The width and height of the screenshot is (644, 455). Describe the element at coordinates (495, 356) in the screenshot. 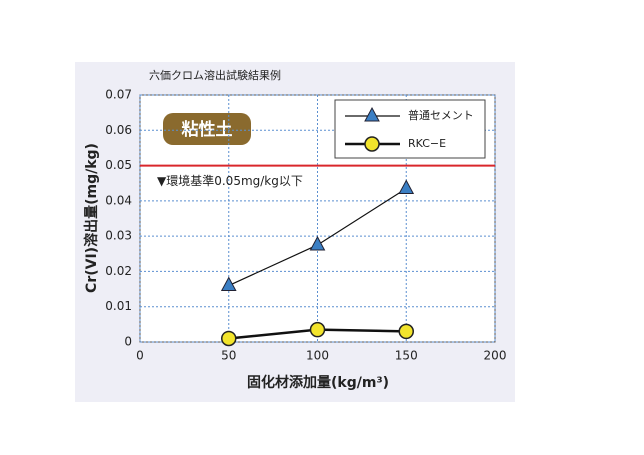

I see `x-tick-label: 200` at that location.